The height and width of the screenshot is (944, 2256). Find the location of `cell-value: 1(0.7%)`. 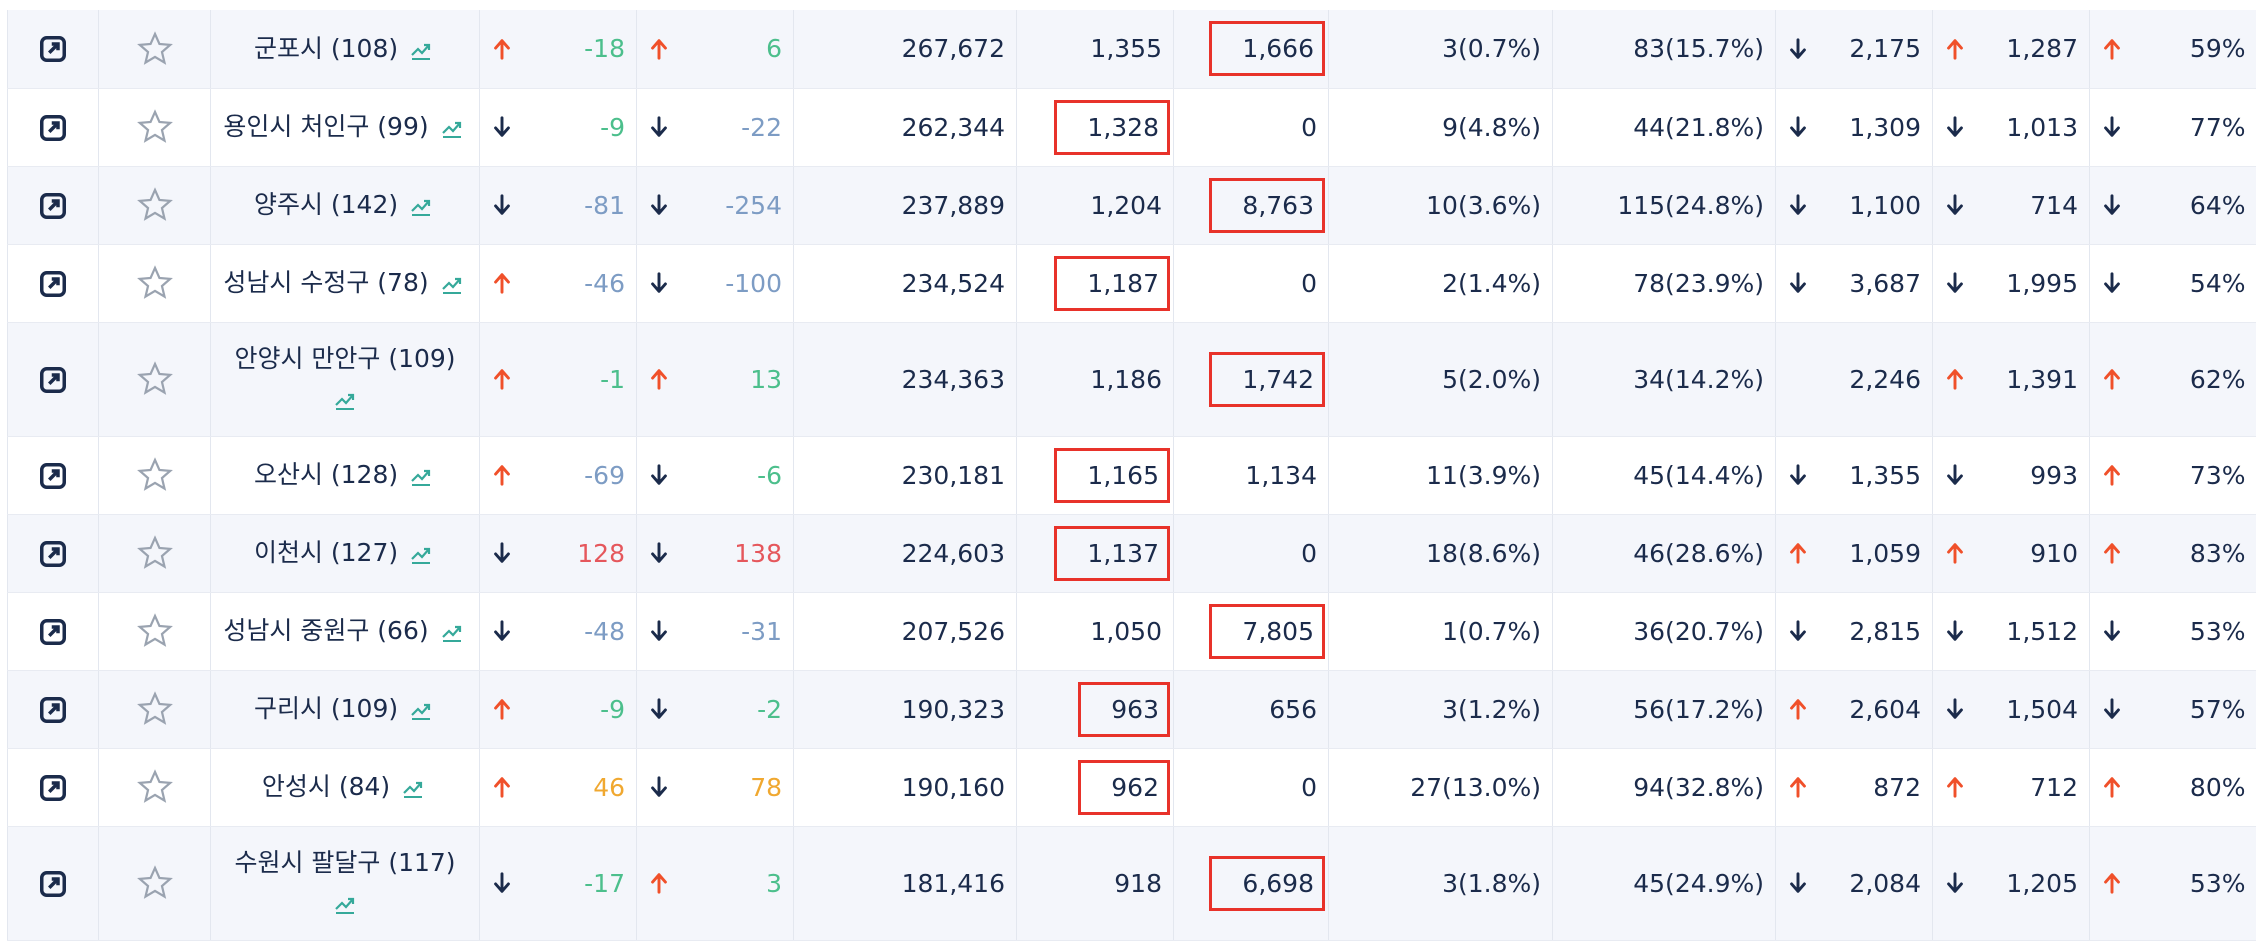

cell-value: 1(0.7%) is located at coordinates (1491, 631).